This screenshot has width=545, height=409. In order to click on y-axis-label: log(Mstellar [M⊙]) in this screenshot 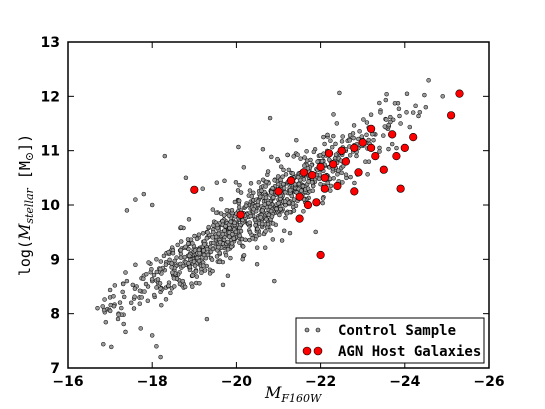, I will do `click(25, 205)`.